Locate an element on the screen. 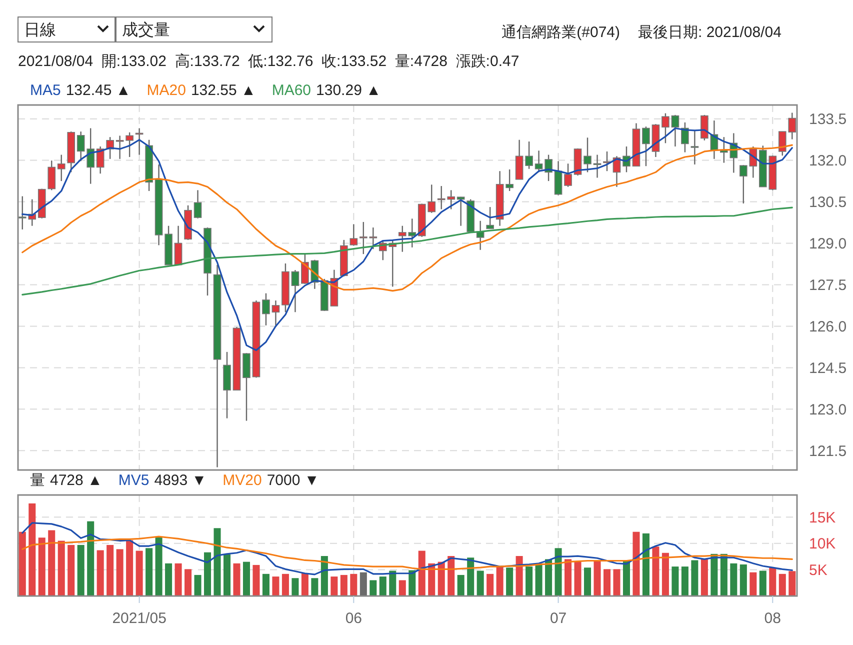 This screenshot has height=645, width=853. y-tick-label: 123.0 is located at coordinates (828, 409).